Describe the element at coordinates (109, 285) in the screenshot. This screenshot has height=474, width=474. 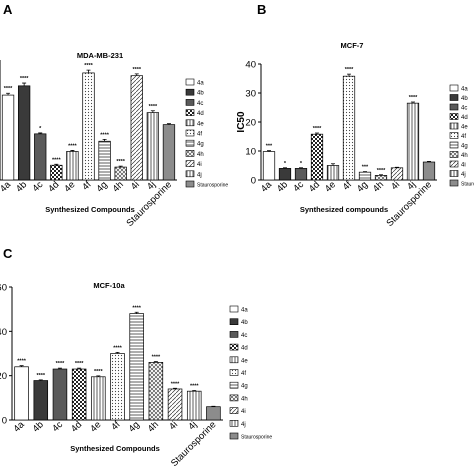
I see `chart-title: MCF-10a` at that location.